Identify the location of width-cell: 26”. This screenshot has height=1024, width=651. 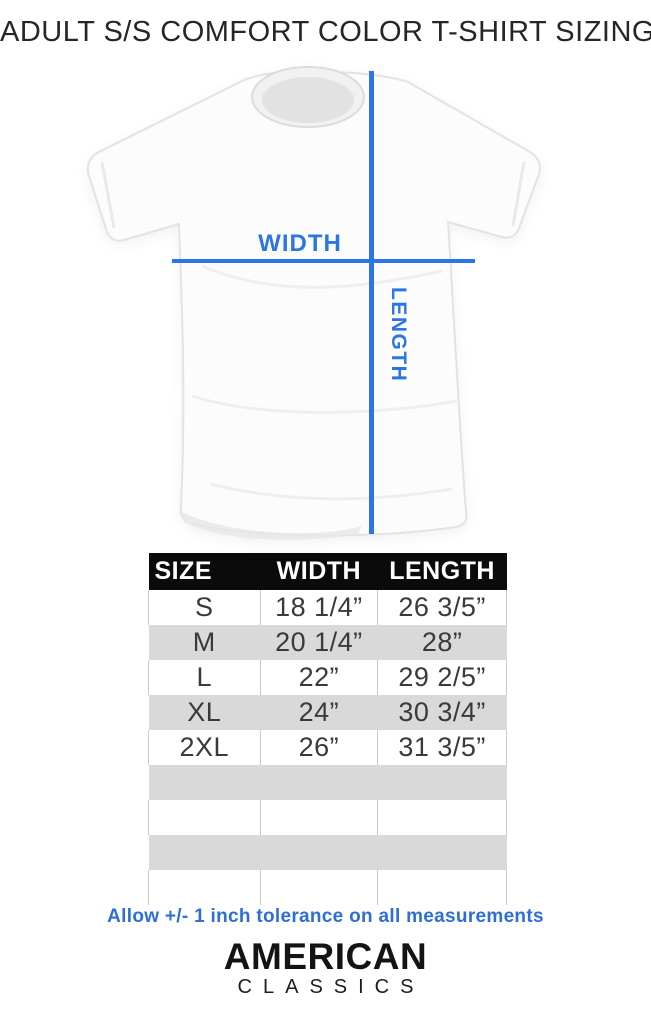
(319, 747).